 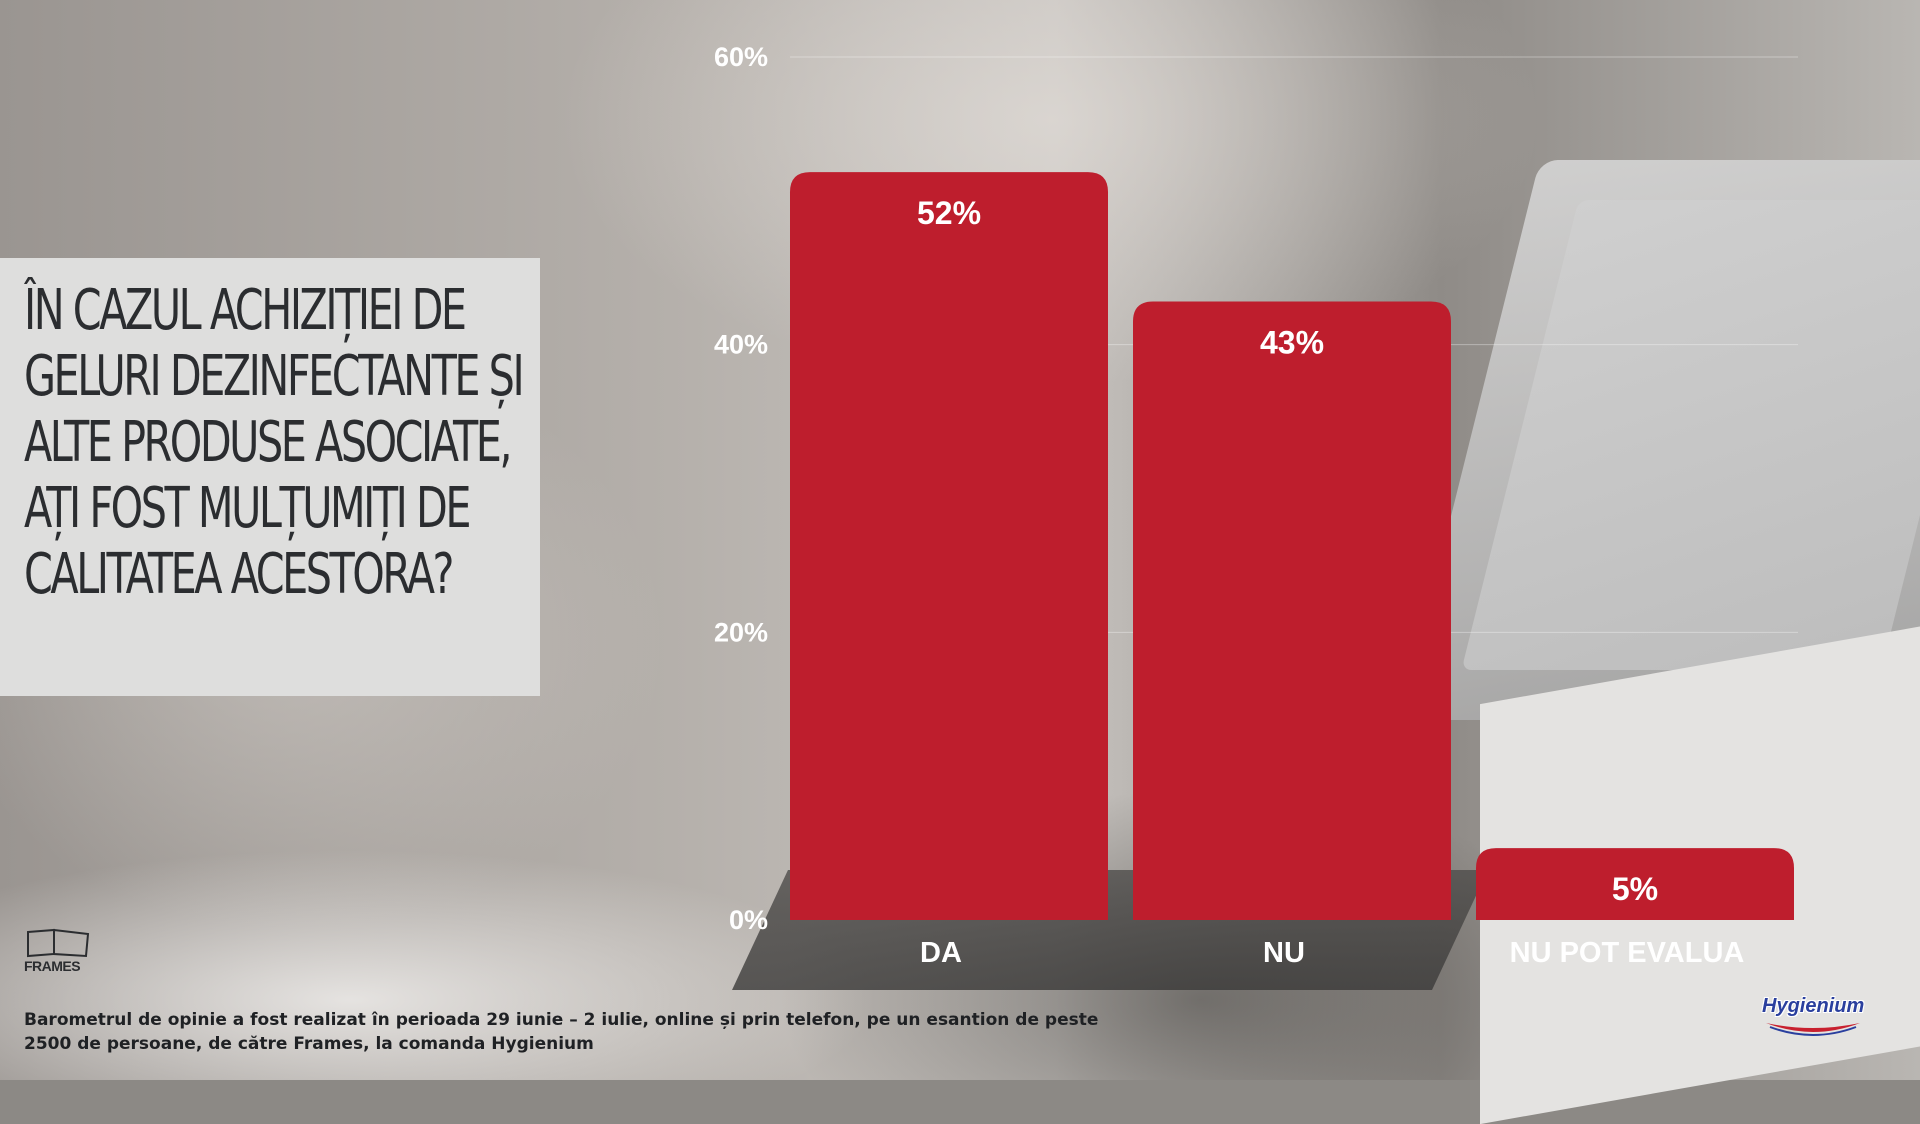 What do you see at coordinates (741, 632) in the screenshot?
I see `y-tick-label: 20%` at bounding box center [741, 632].